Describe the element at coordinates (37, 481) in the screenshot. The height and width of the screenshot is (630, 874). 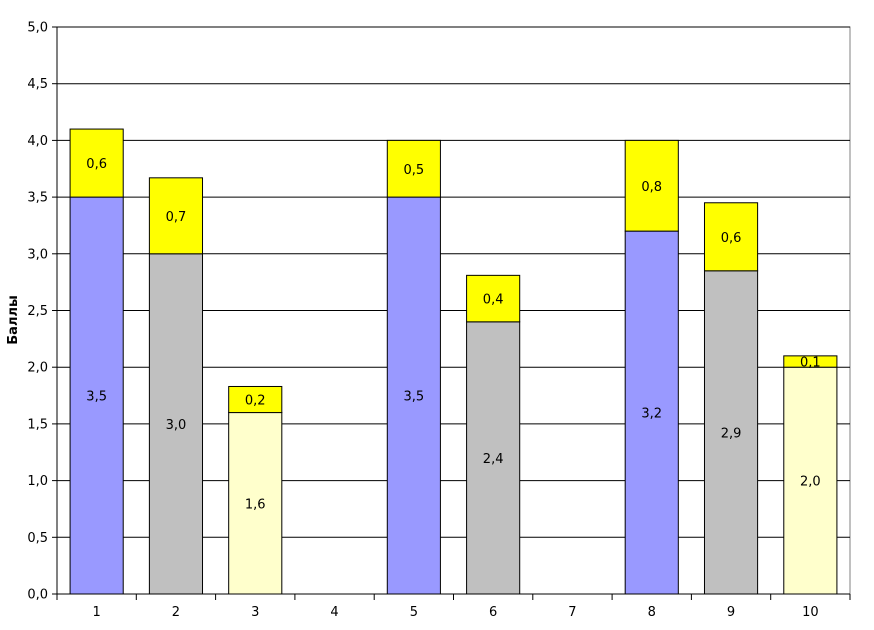
I see `y-tick-label: 1,0` at that location.